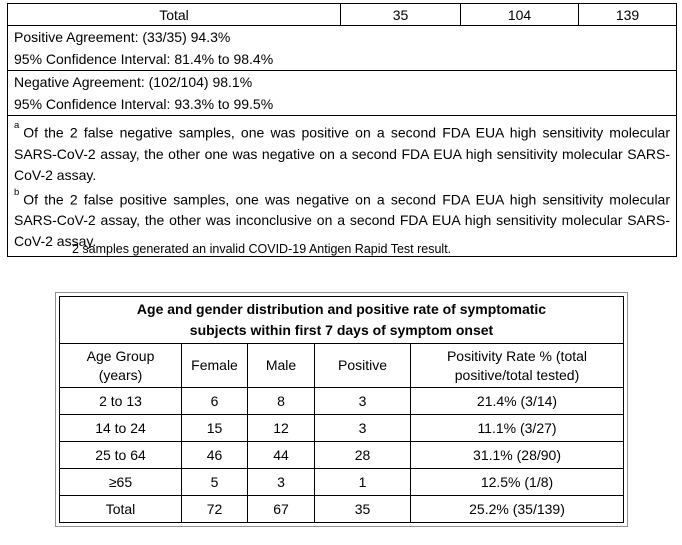 Image resolution: width=682 pixels, height=545 pixels. Describe the element at coordinates (17, 125) in the screenshot. I see `footnote-a-marker: a` at that location.